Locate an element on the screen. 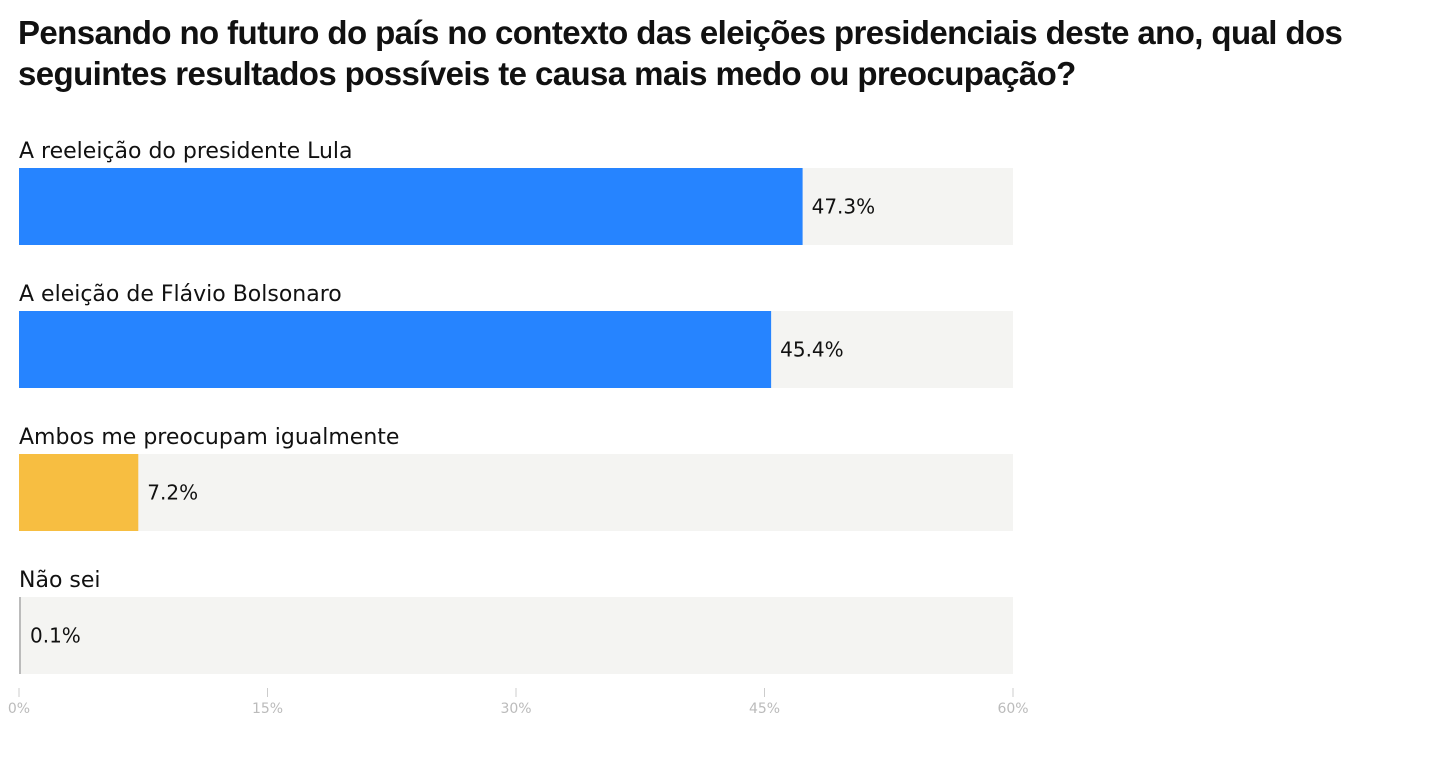 The height and width of the screenshot is (765, 1450). value-label: 0.1% is located at coordinates (55, 636).